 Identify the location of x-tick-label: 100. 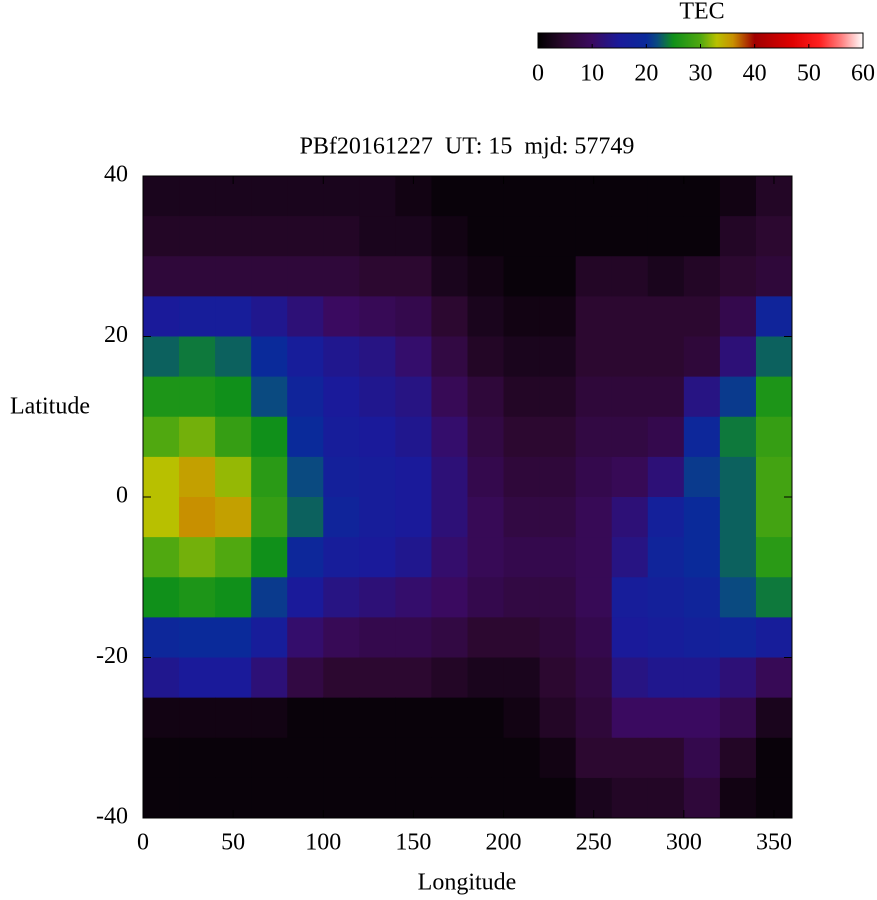
(323, 843).